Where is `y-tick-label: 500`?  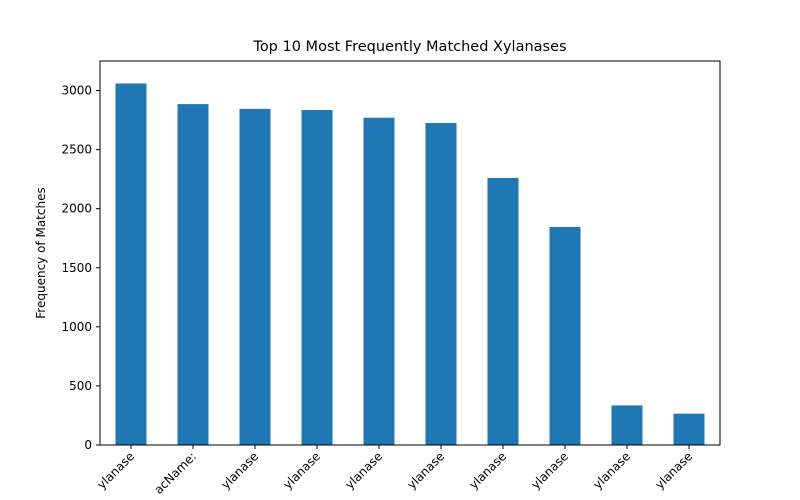 y-tick-label: 500 is located at coordinates (80, 386).